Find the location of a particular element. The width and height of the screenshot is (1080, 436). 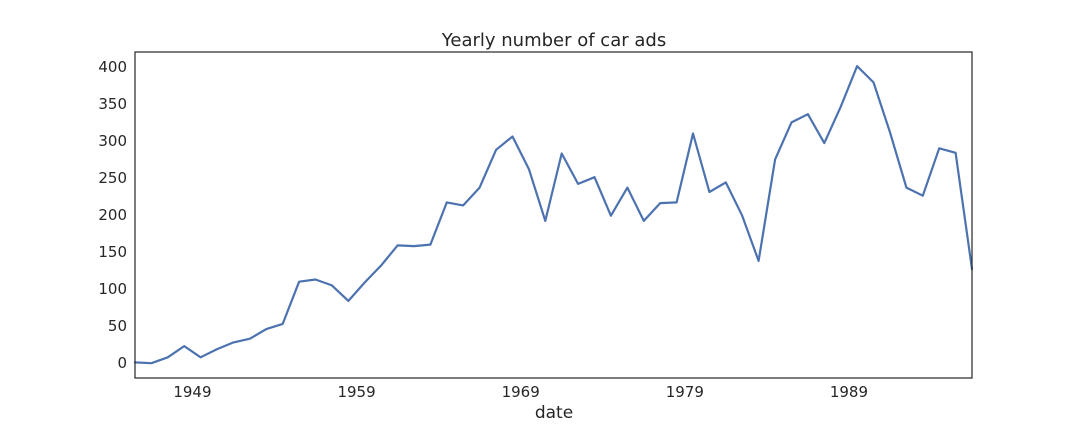

x-axis-ticks: 1949 1959 1969 1979 1989 is located at coordinates (520, 392).